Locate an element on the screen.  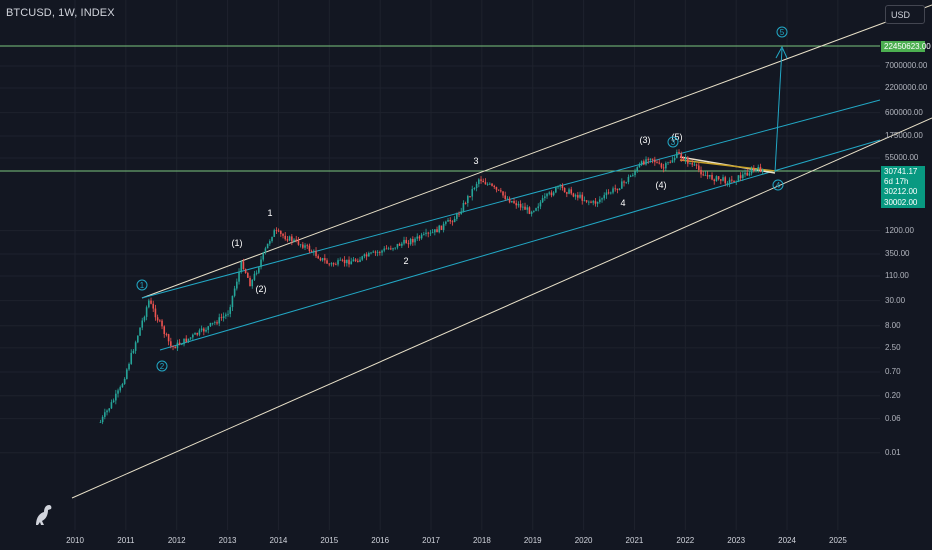
price-tick-label: 2.50 is located at coordinates (893, 347).